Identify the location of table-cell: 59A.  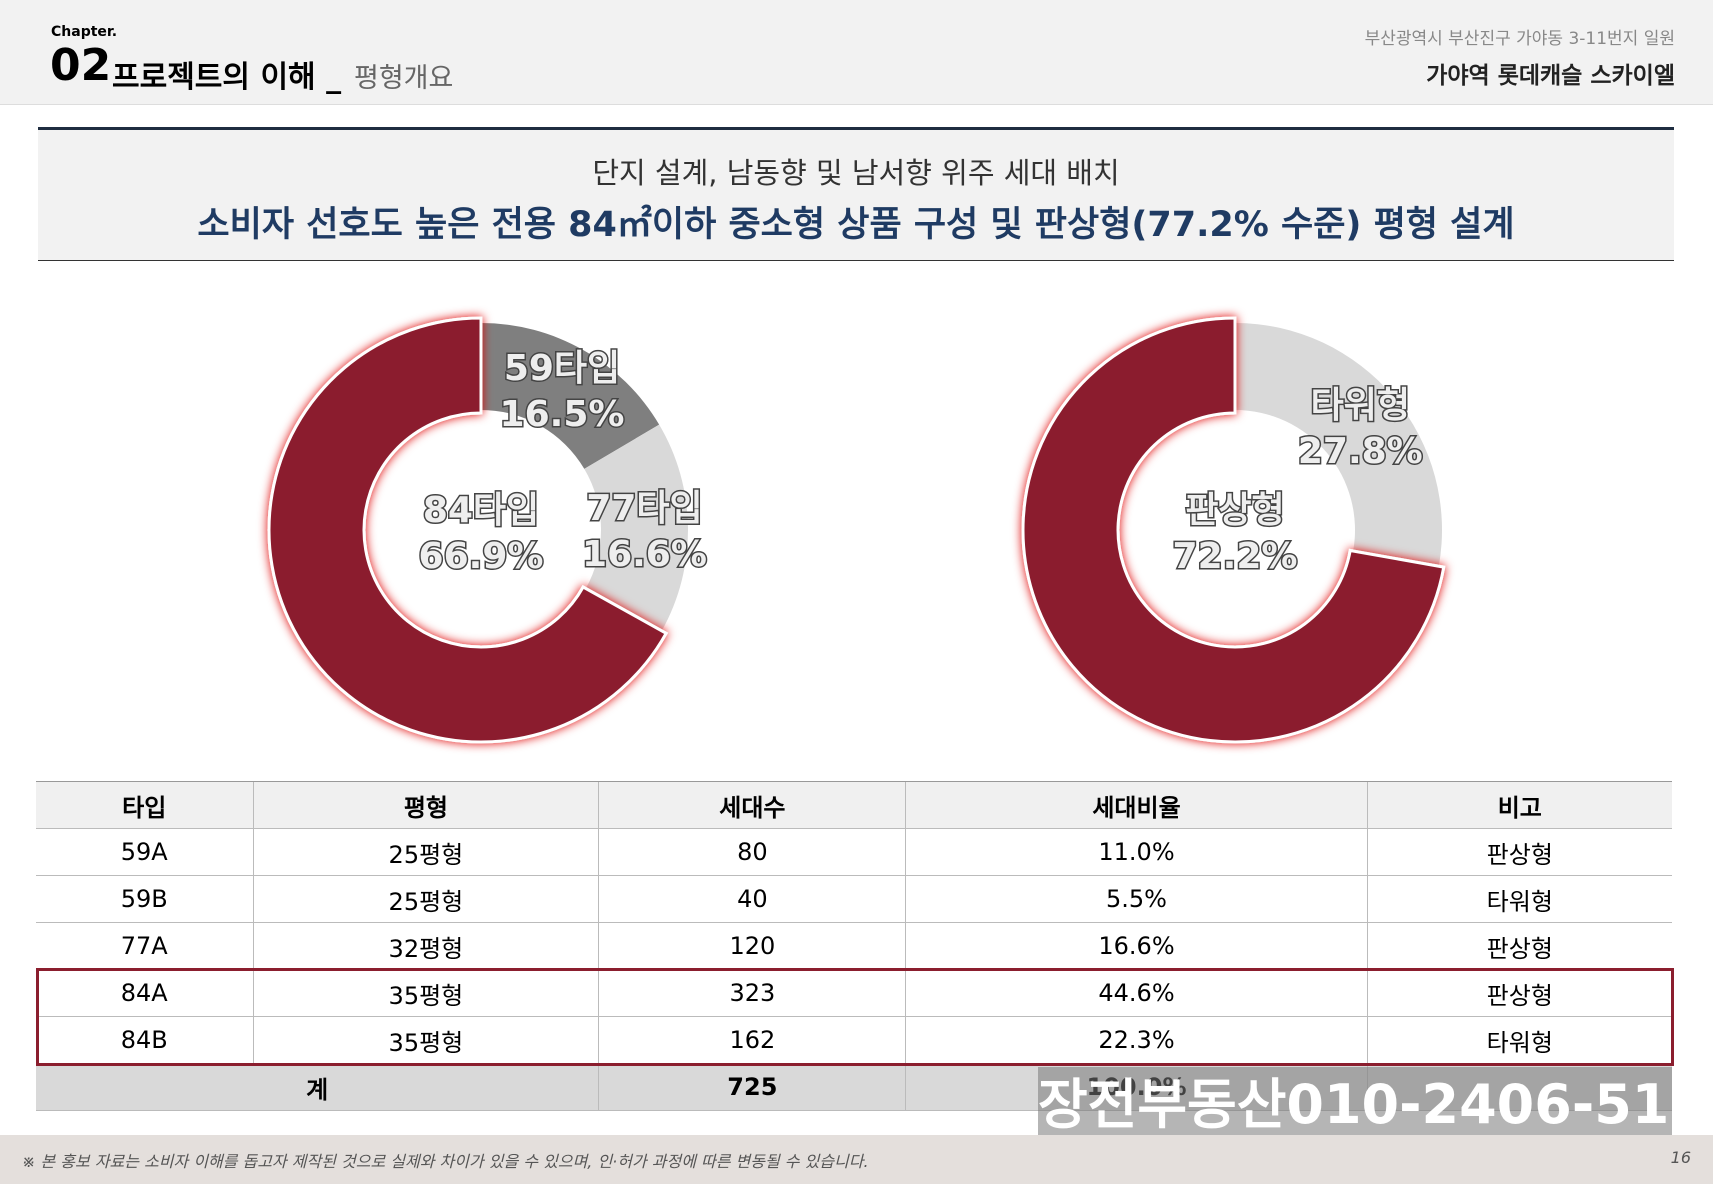
(145, 852).